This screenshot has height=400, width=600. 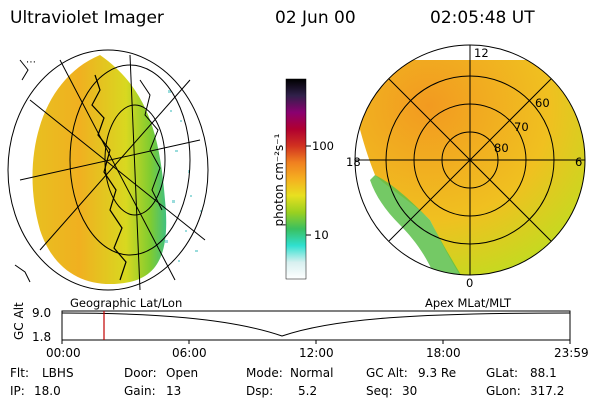 What do you see at coordinates (502, 373) in the screenshot?
I see `glat-label: GLat:` at bounding box center [502, 373].